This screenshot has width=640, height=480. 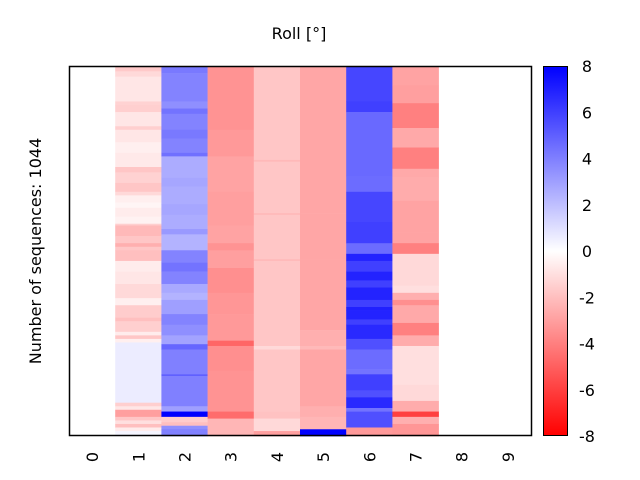 I want to click on x-tick-label: 4, so click(x=277, y=457).